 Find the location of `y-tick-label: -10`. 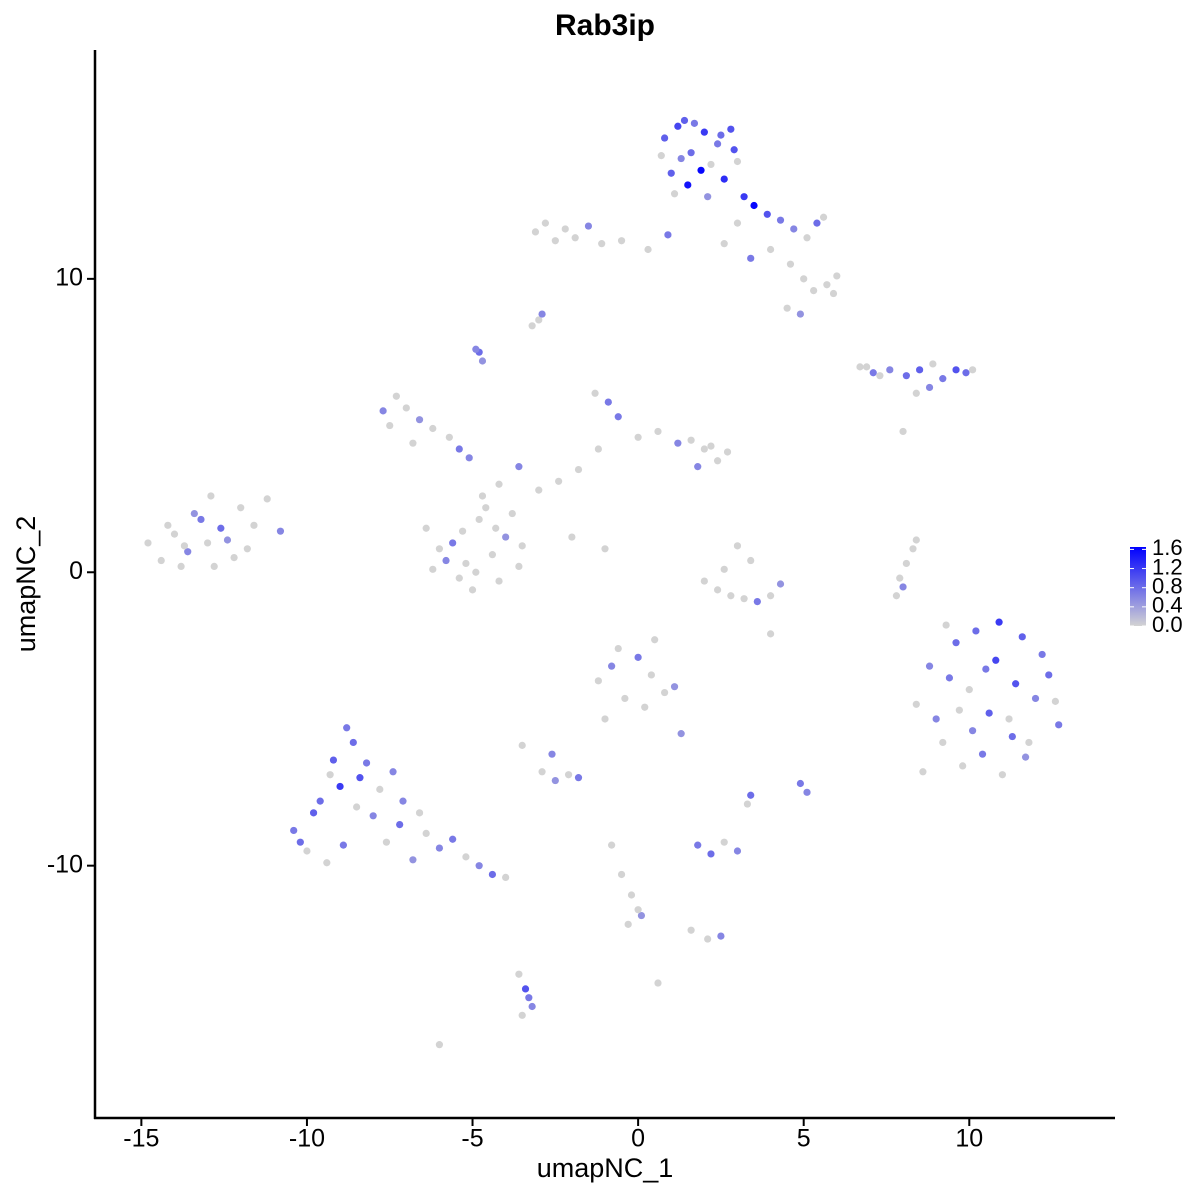

y-tick-label: -10 is located at coordinates (65, 864).